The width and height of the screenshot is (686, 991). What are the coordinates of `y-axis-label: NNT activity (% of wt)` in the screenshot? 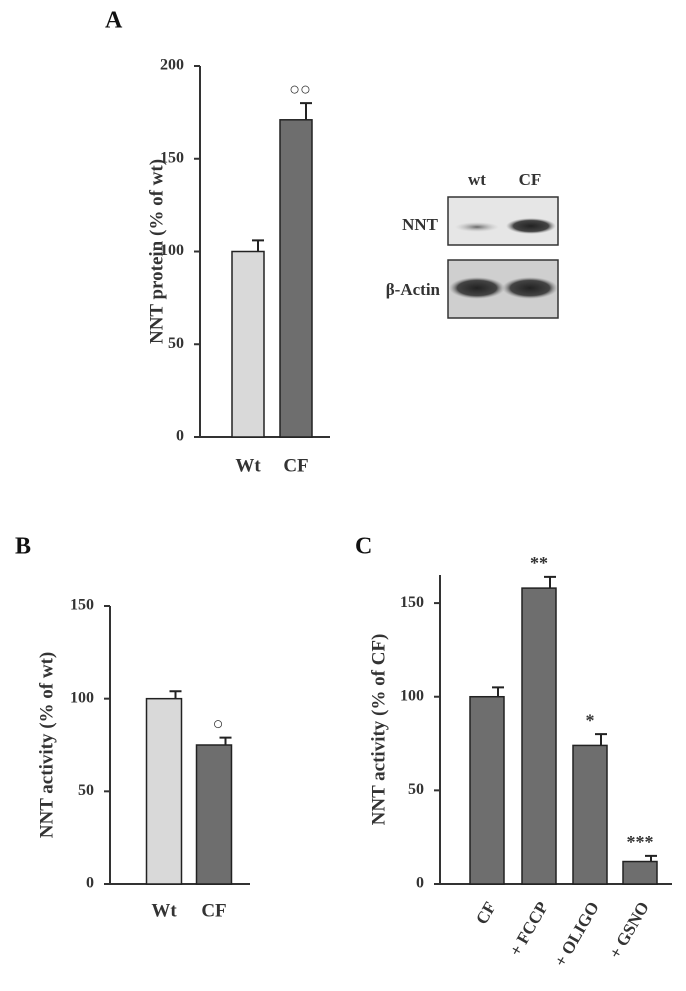 It's located at (46, 745).